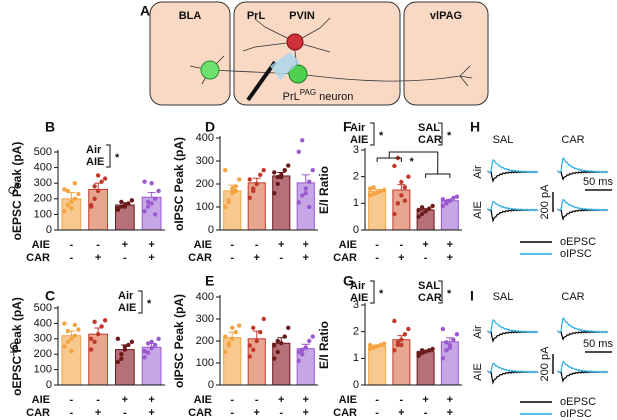  What do you see at coordinates (356, 332) in the screenshot?
I see `y-tick-label: 2` at bounding box center [356, 332].